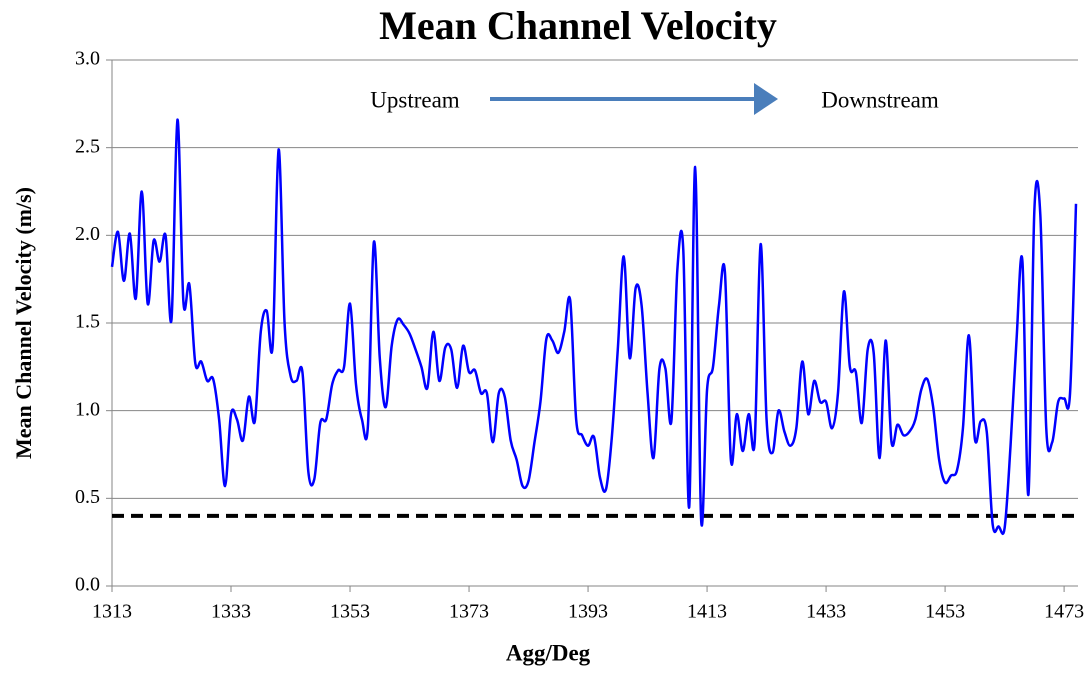 The height and width of the screenshot is (675, 1092). What do you see at coordinates (87, 409) in the screenshot?
I see `y-tick-label: 1.0` at bounding box center [87, 409].